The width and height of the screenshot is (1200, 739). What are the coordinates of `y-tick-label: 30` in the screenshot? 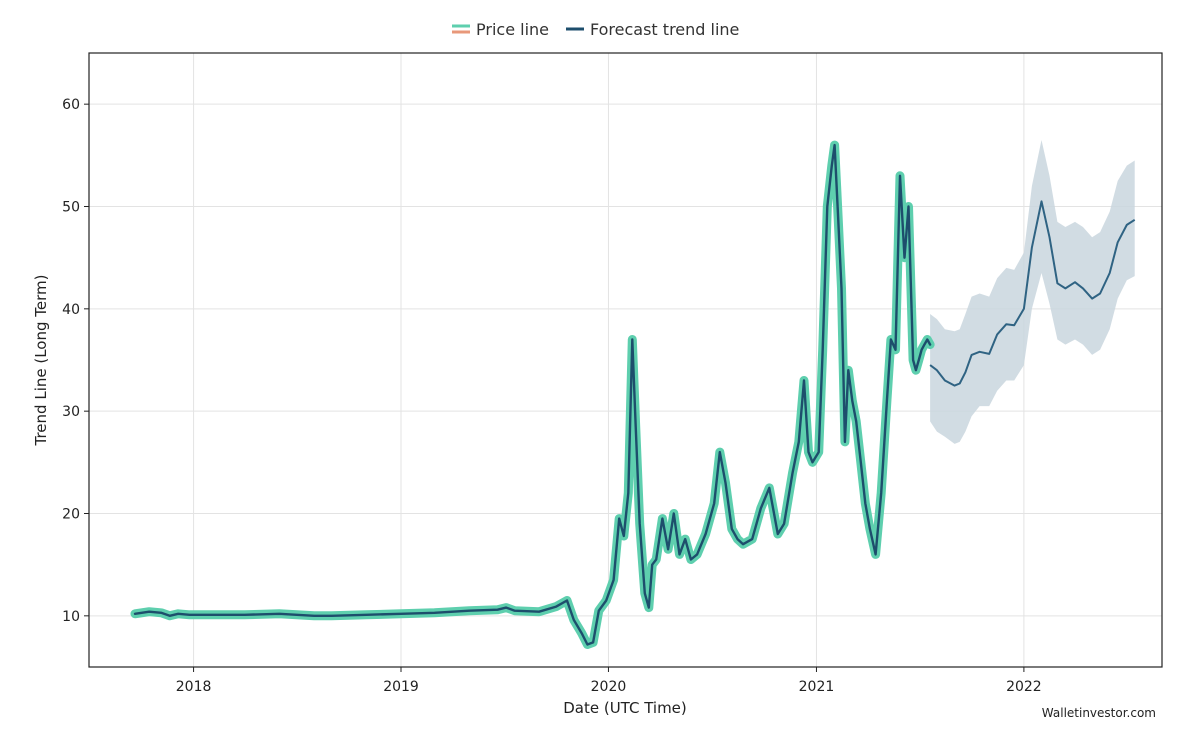 It's located at (71, 412).